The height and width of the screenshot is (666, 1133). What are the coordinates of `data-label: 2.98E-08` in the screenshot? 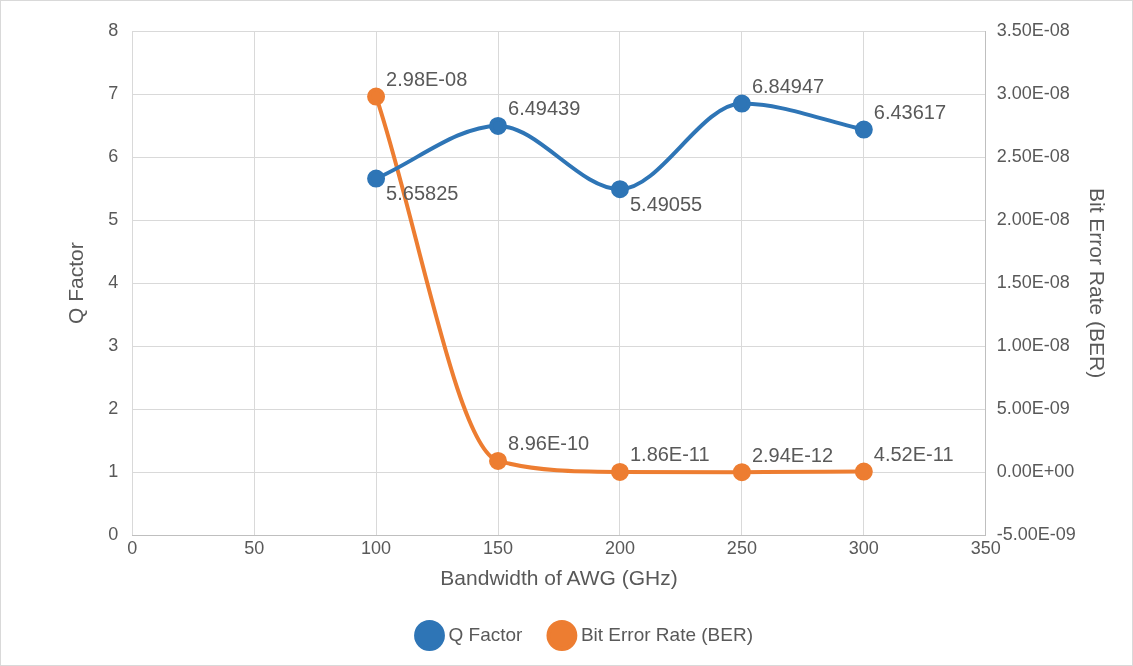 It's located at (427, 79).